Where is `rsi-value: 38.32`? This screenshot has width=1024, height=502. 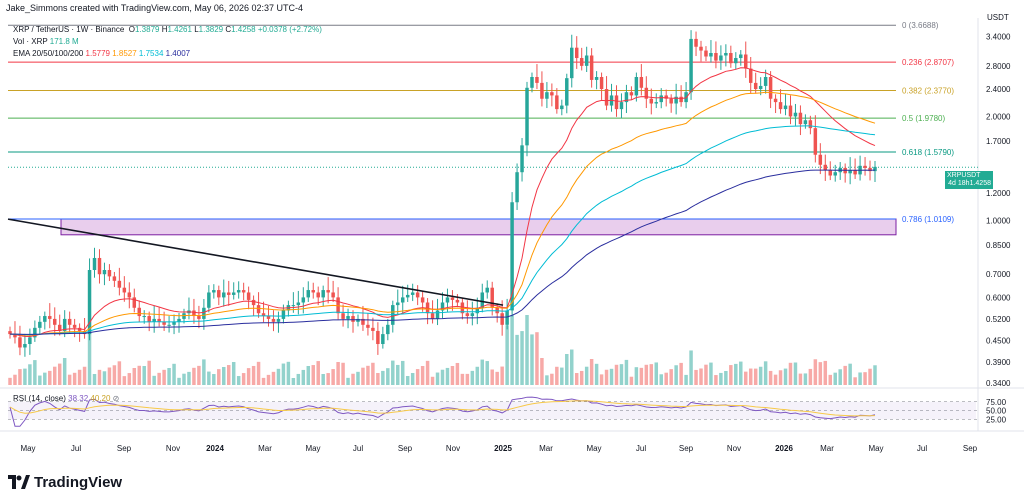
rsi-value: 38.32 is located at coordinates (78, 398).